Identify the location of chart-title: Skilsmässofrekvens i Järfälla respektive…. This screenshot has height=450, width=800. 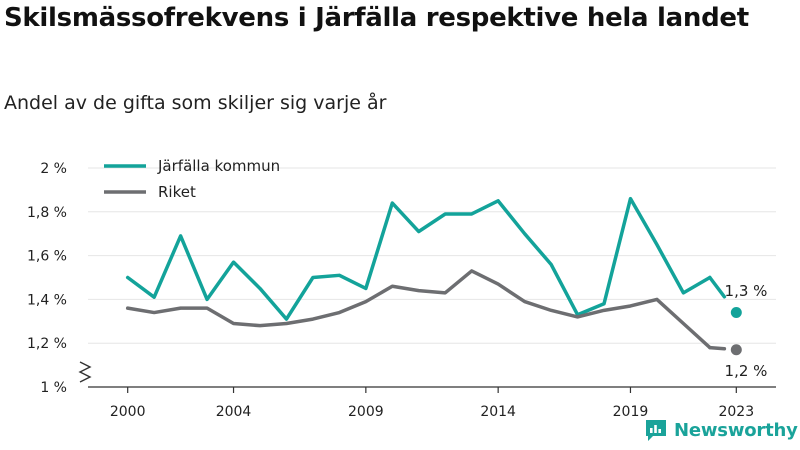
(376, 18).